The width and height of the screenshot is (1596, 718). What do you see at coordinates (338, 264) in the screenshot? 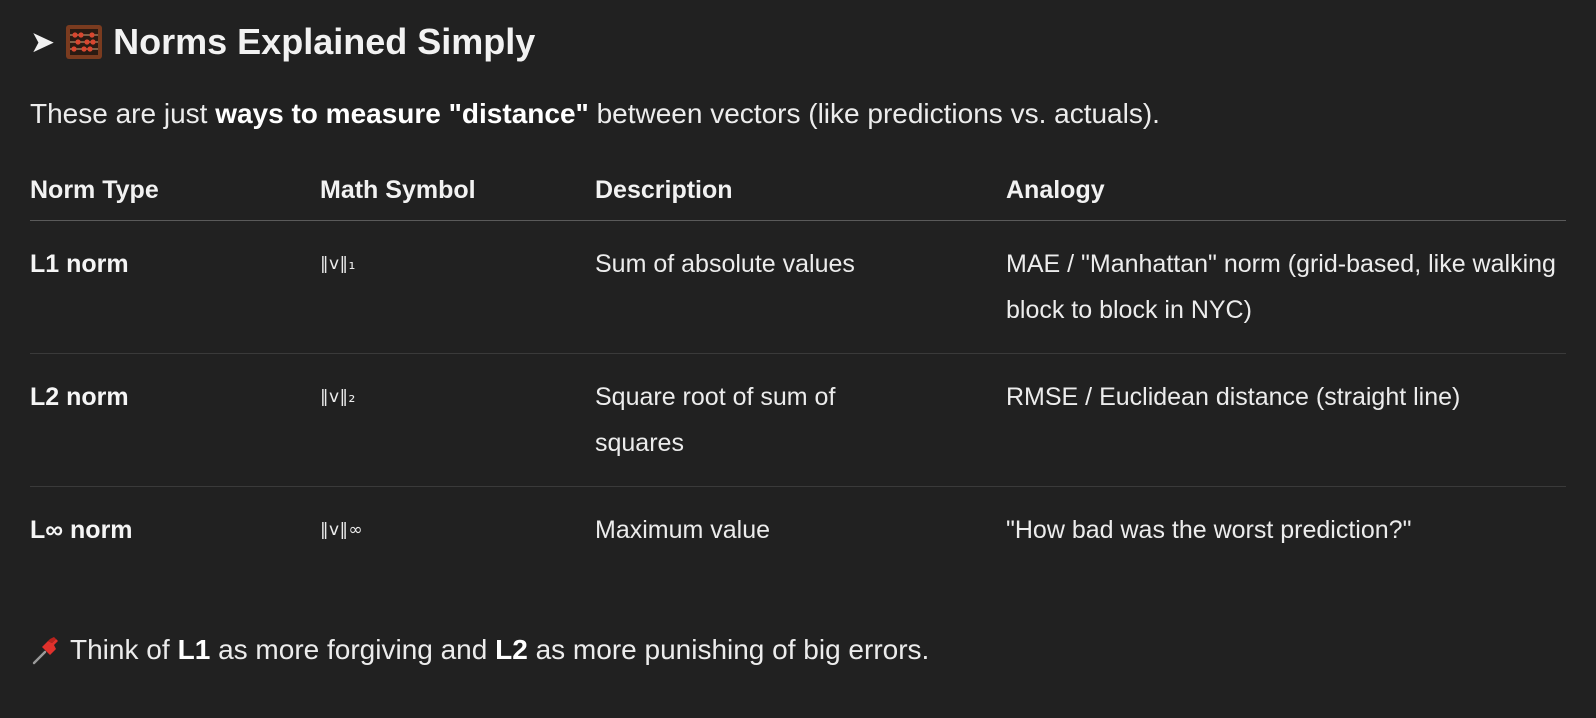
I see `norm-symbol: ‖v‖₁` at bounding box center [338, 264].